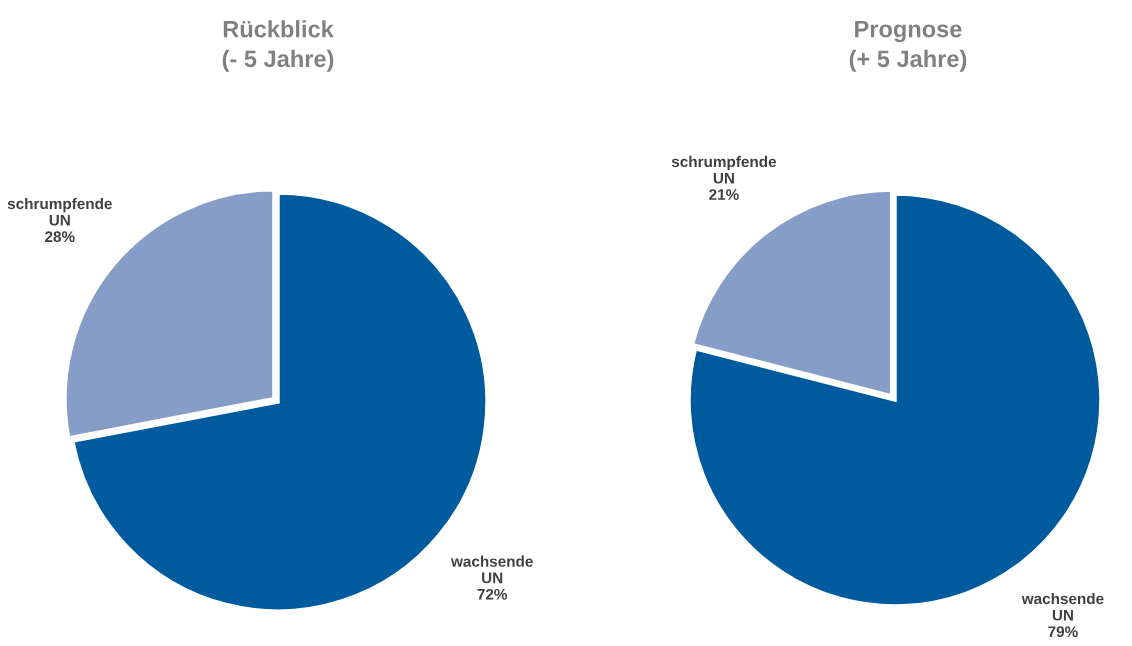 This screenshot has height=646, width=1132. Describe the element at coordinates (1063, 632) in the screenshot. I see `data-label: 79%` at that location.